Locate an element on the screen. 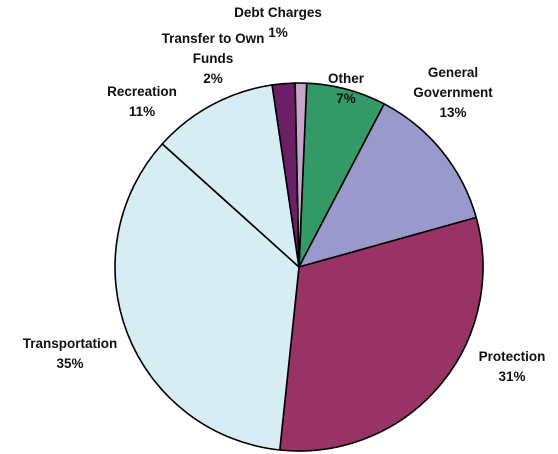 The height and width of the screenshot is (454, 558). pie-slice-debt-charges is located at coordinates (301, 175).